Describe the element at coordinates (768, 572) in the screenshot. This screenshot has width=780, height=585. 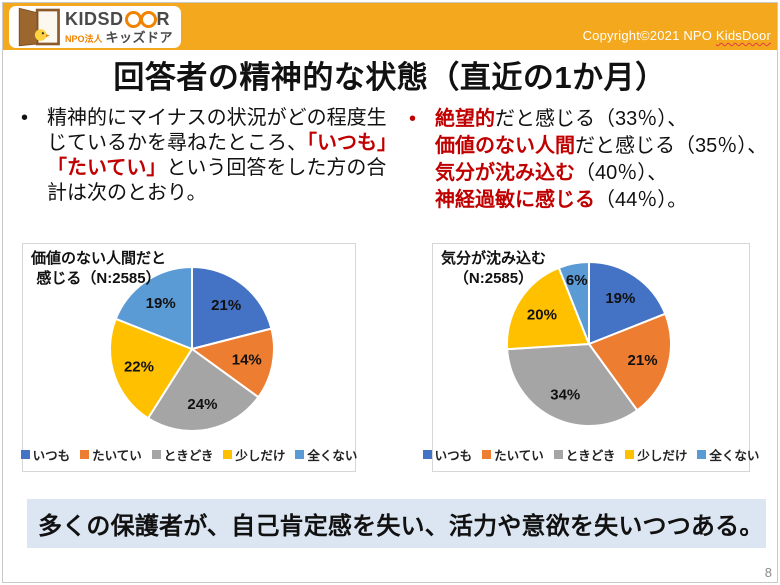
I see `page-number: 8` at that location.